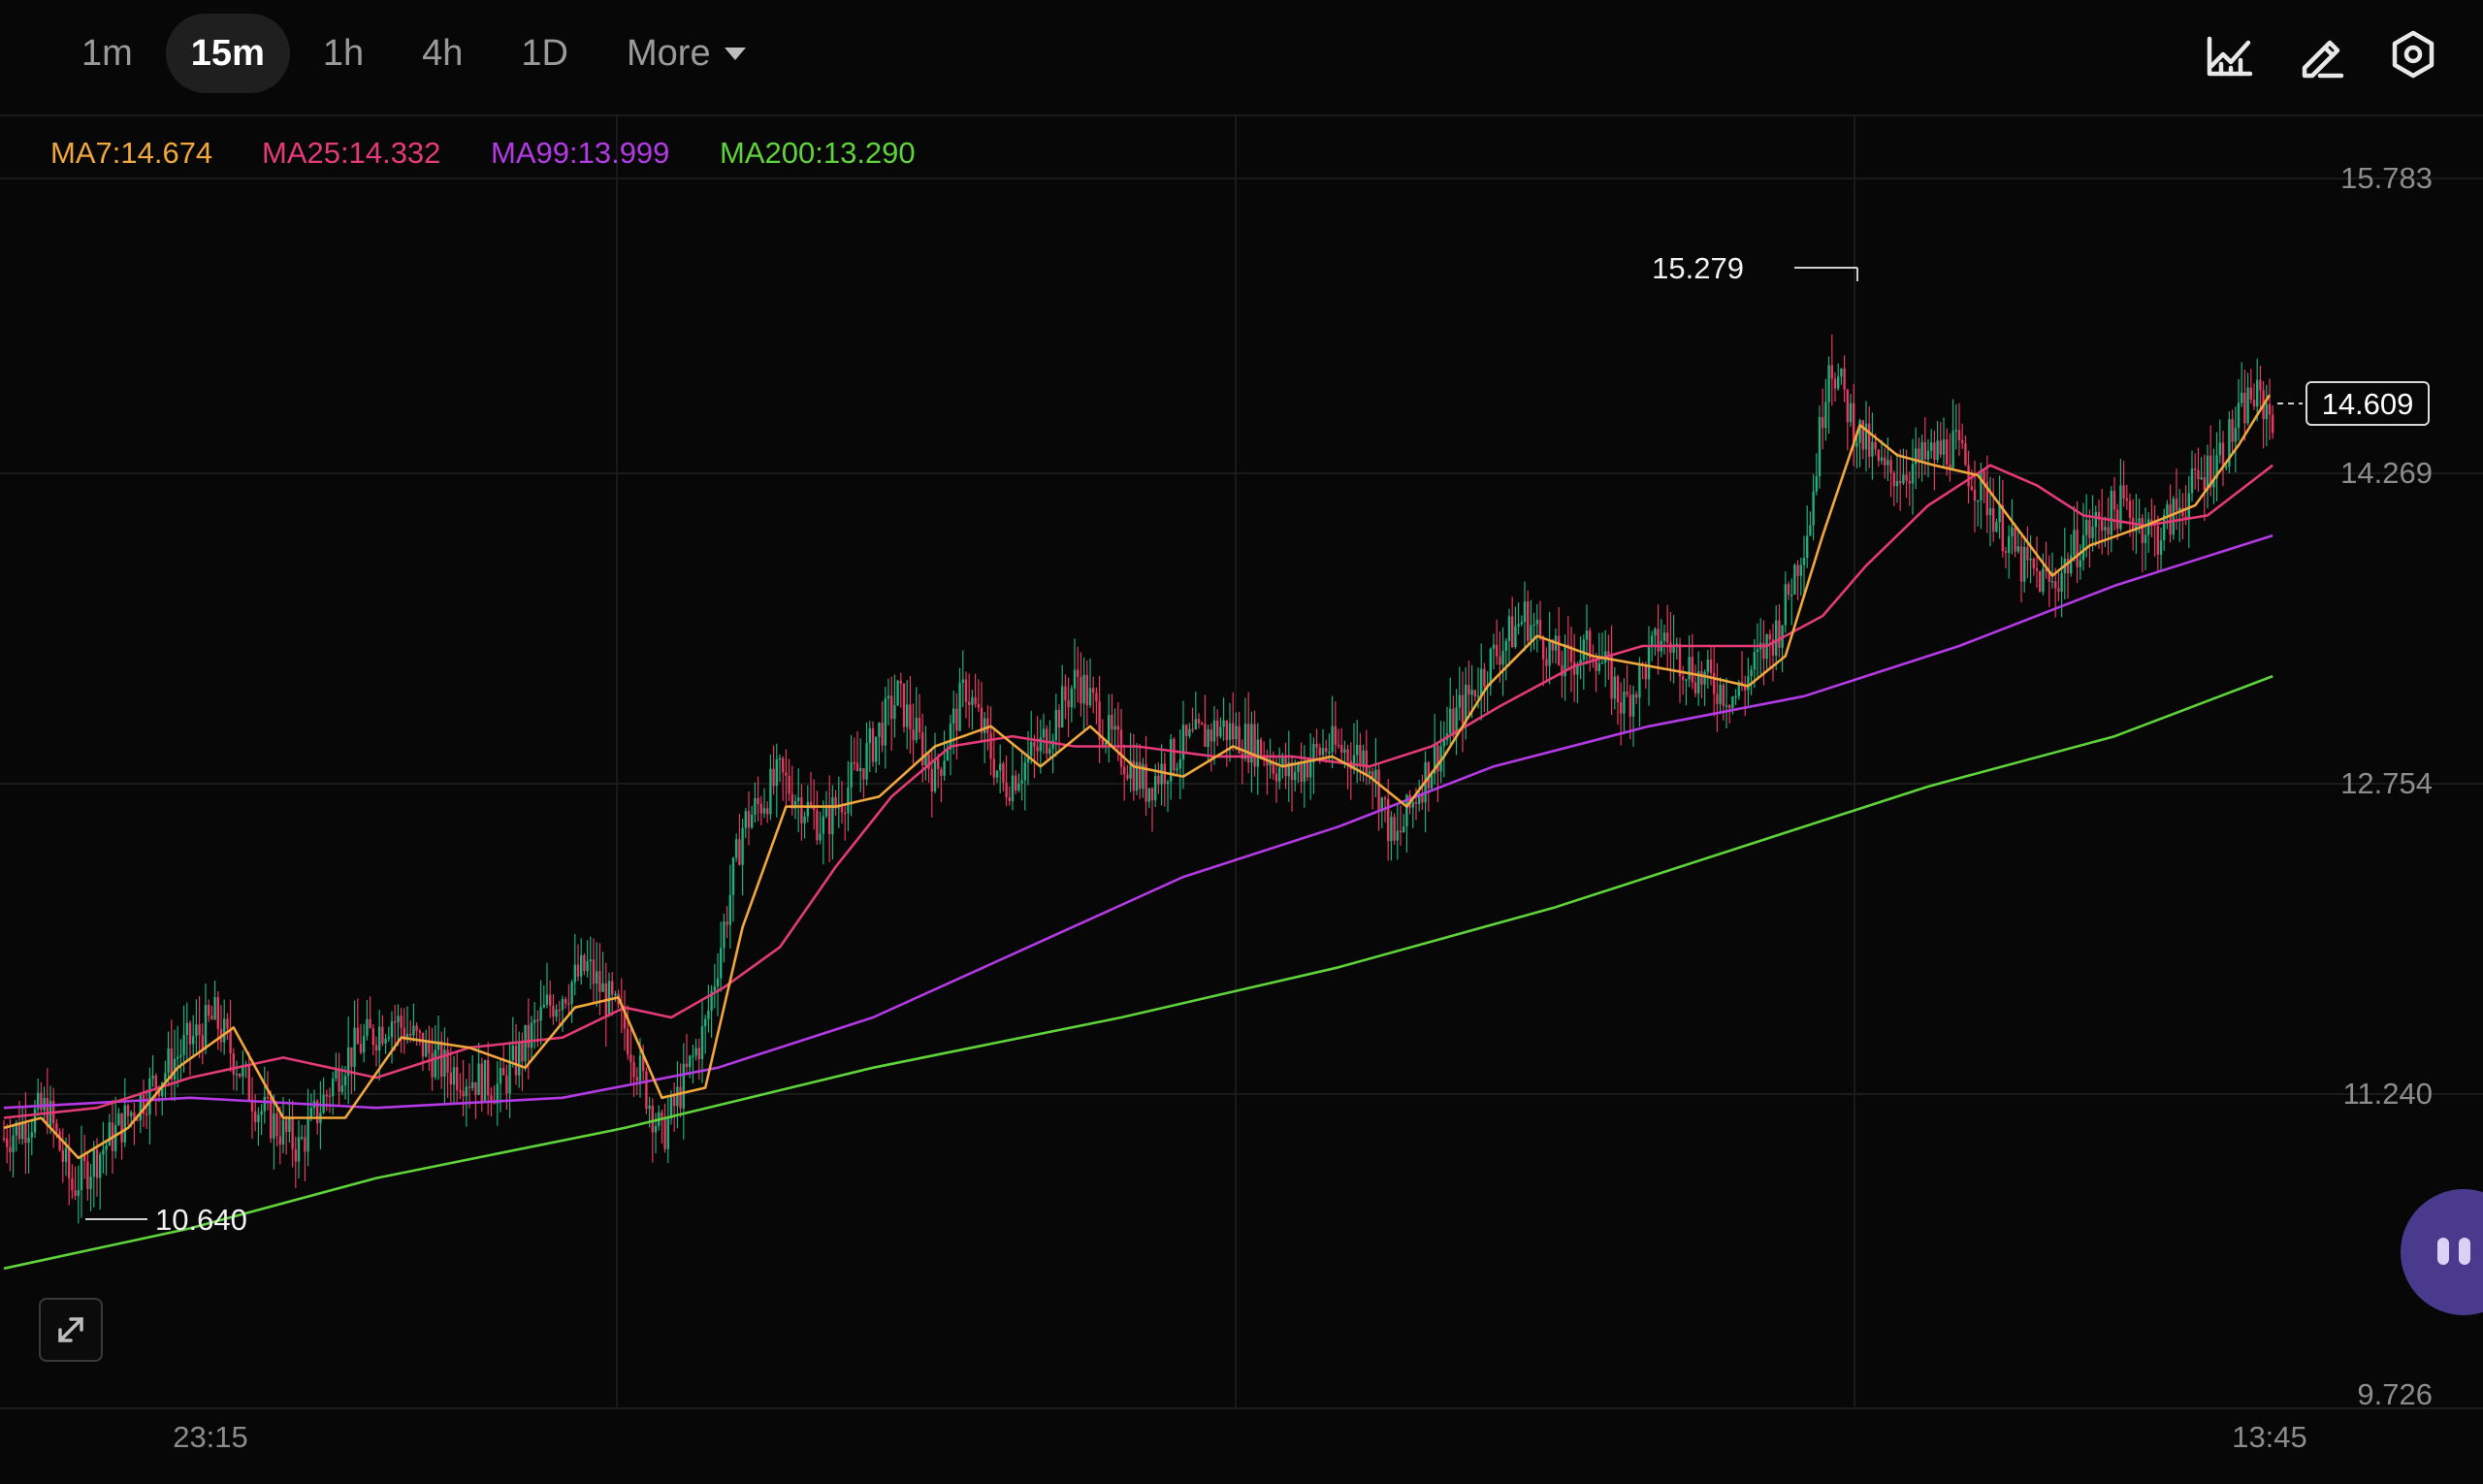 Image resolution: width=2483 pixels, height=1484 pixels. I want to click on x-axis: 23:15 13:45, so click(1240, 1437).